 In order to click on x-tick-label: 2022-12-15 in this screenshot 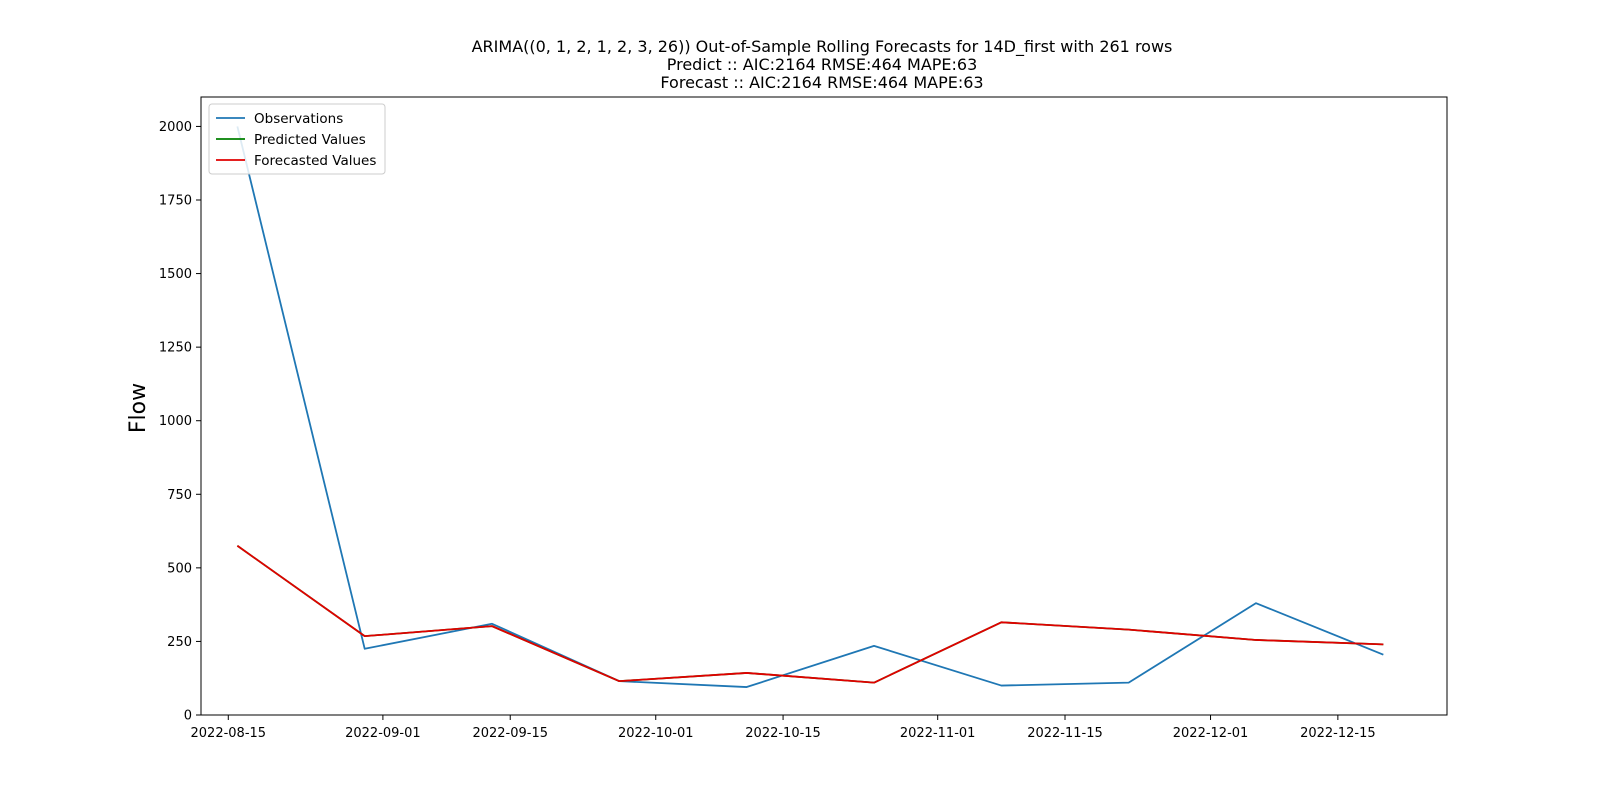, I will do `click(1338, 733)`.